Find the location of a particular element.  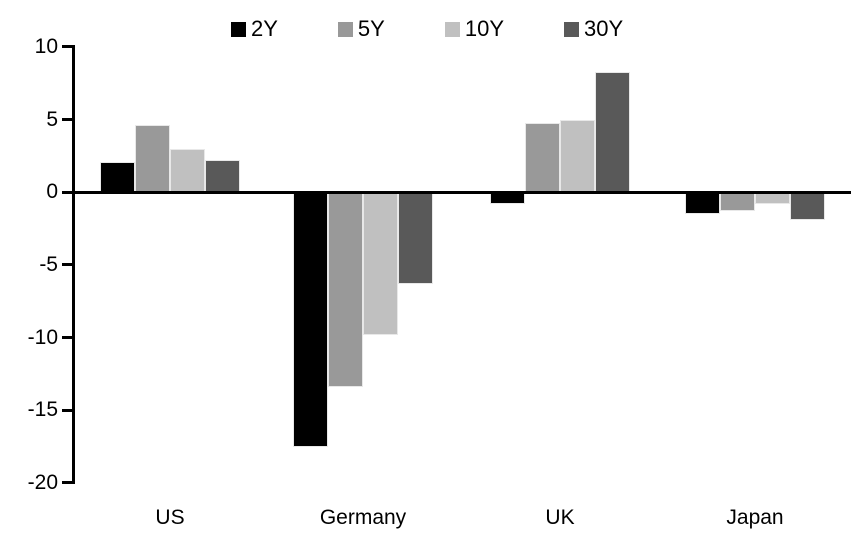

legend-swatch-30y is located at coordinates (571, 29).